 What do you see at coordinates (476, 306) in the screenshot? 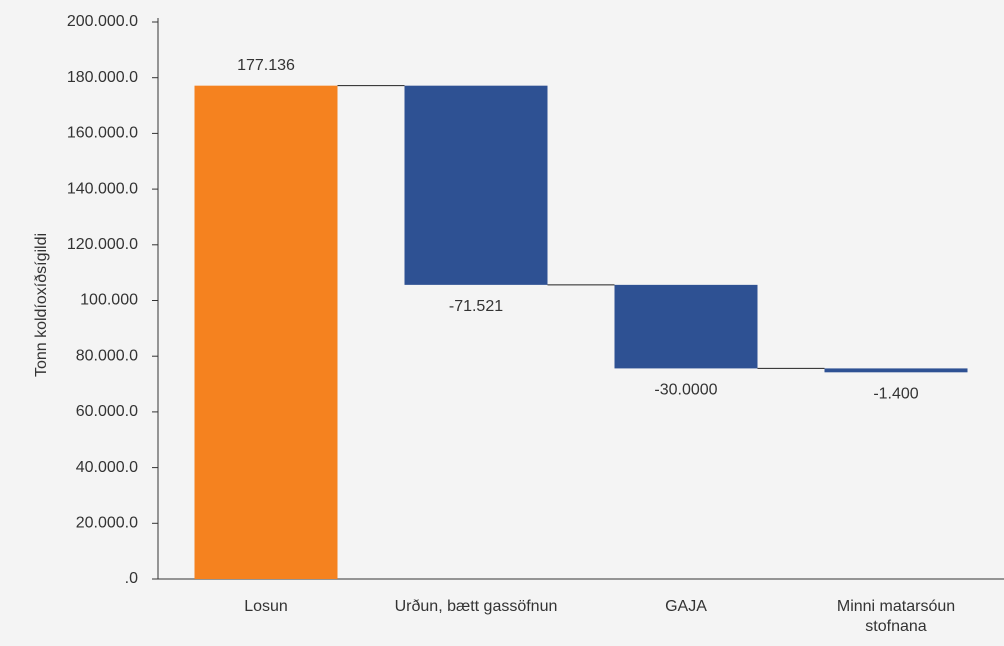
I see `value-label: -71.521` at bounding box center [476, 306].